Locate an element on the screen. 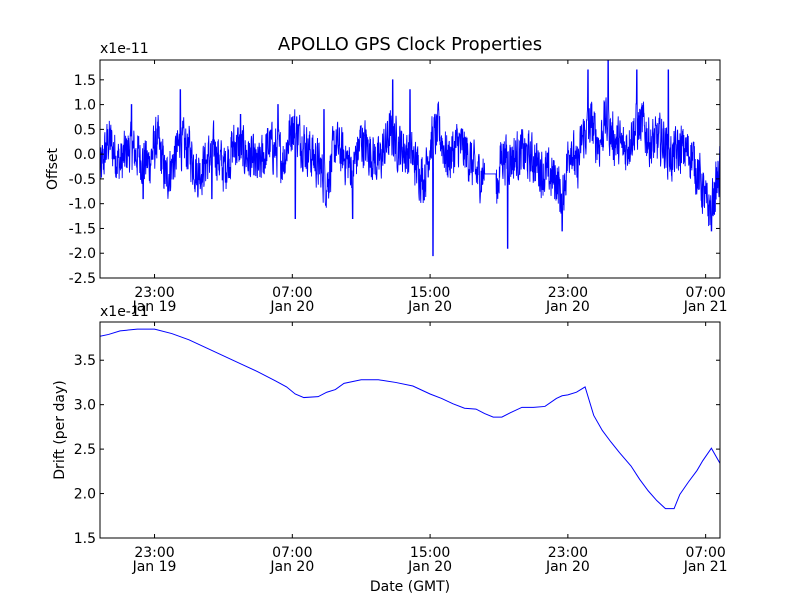  offset-ytick-label: 1.0 is located at coordinates (85, 106).